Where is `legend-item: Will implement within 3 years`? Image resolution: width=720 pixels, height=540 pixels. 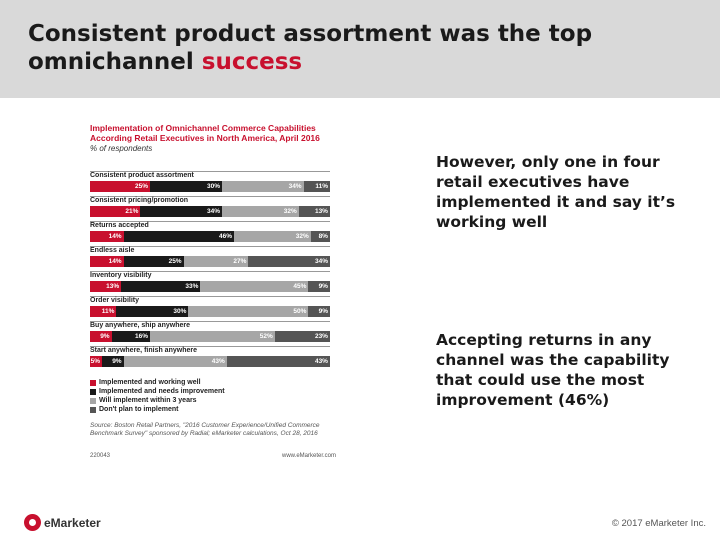 legend-item: Will implement within 3 years is located at coordinates (157, 400).